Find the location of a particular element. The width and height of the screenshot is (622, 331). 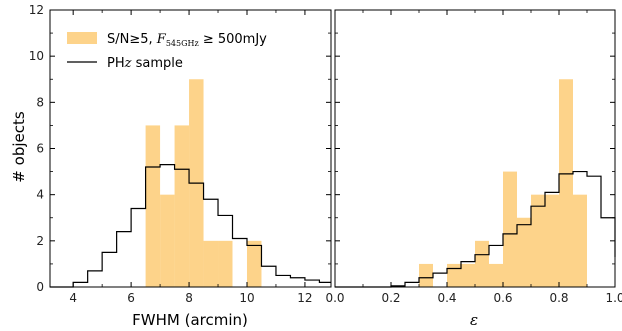

legend-entry-snr: S/N≥5, F545GHz ≥ 500mJy is located at coordinates (187, 40).